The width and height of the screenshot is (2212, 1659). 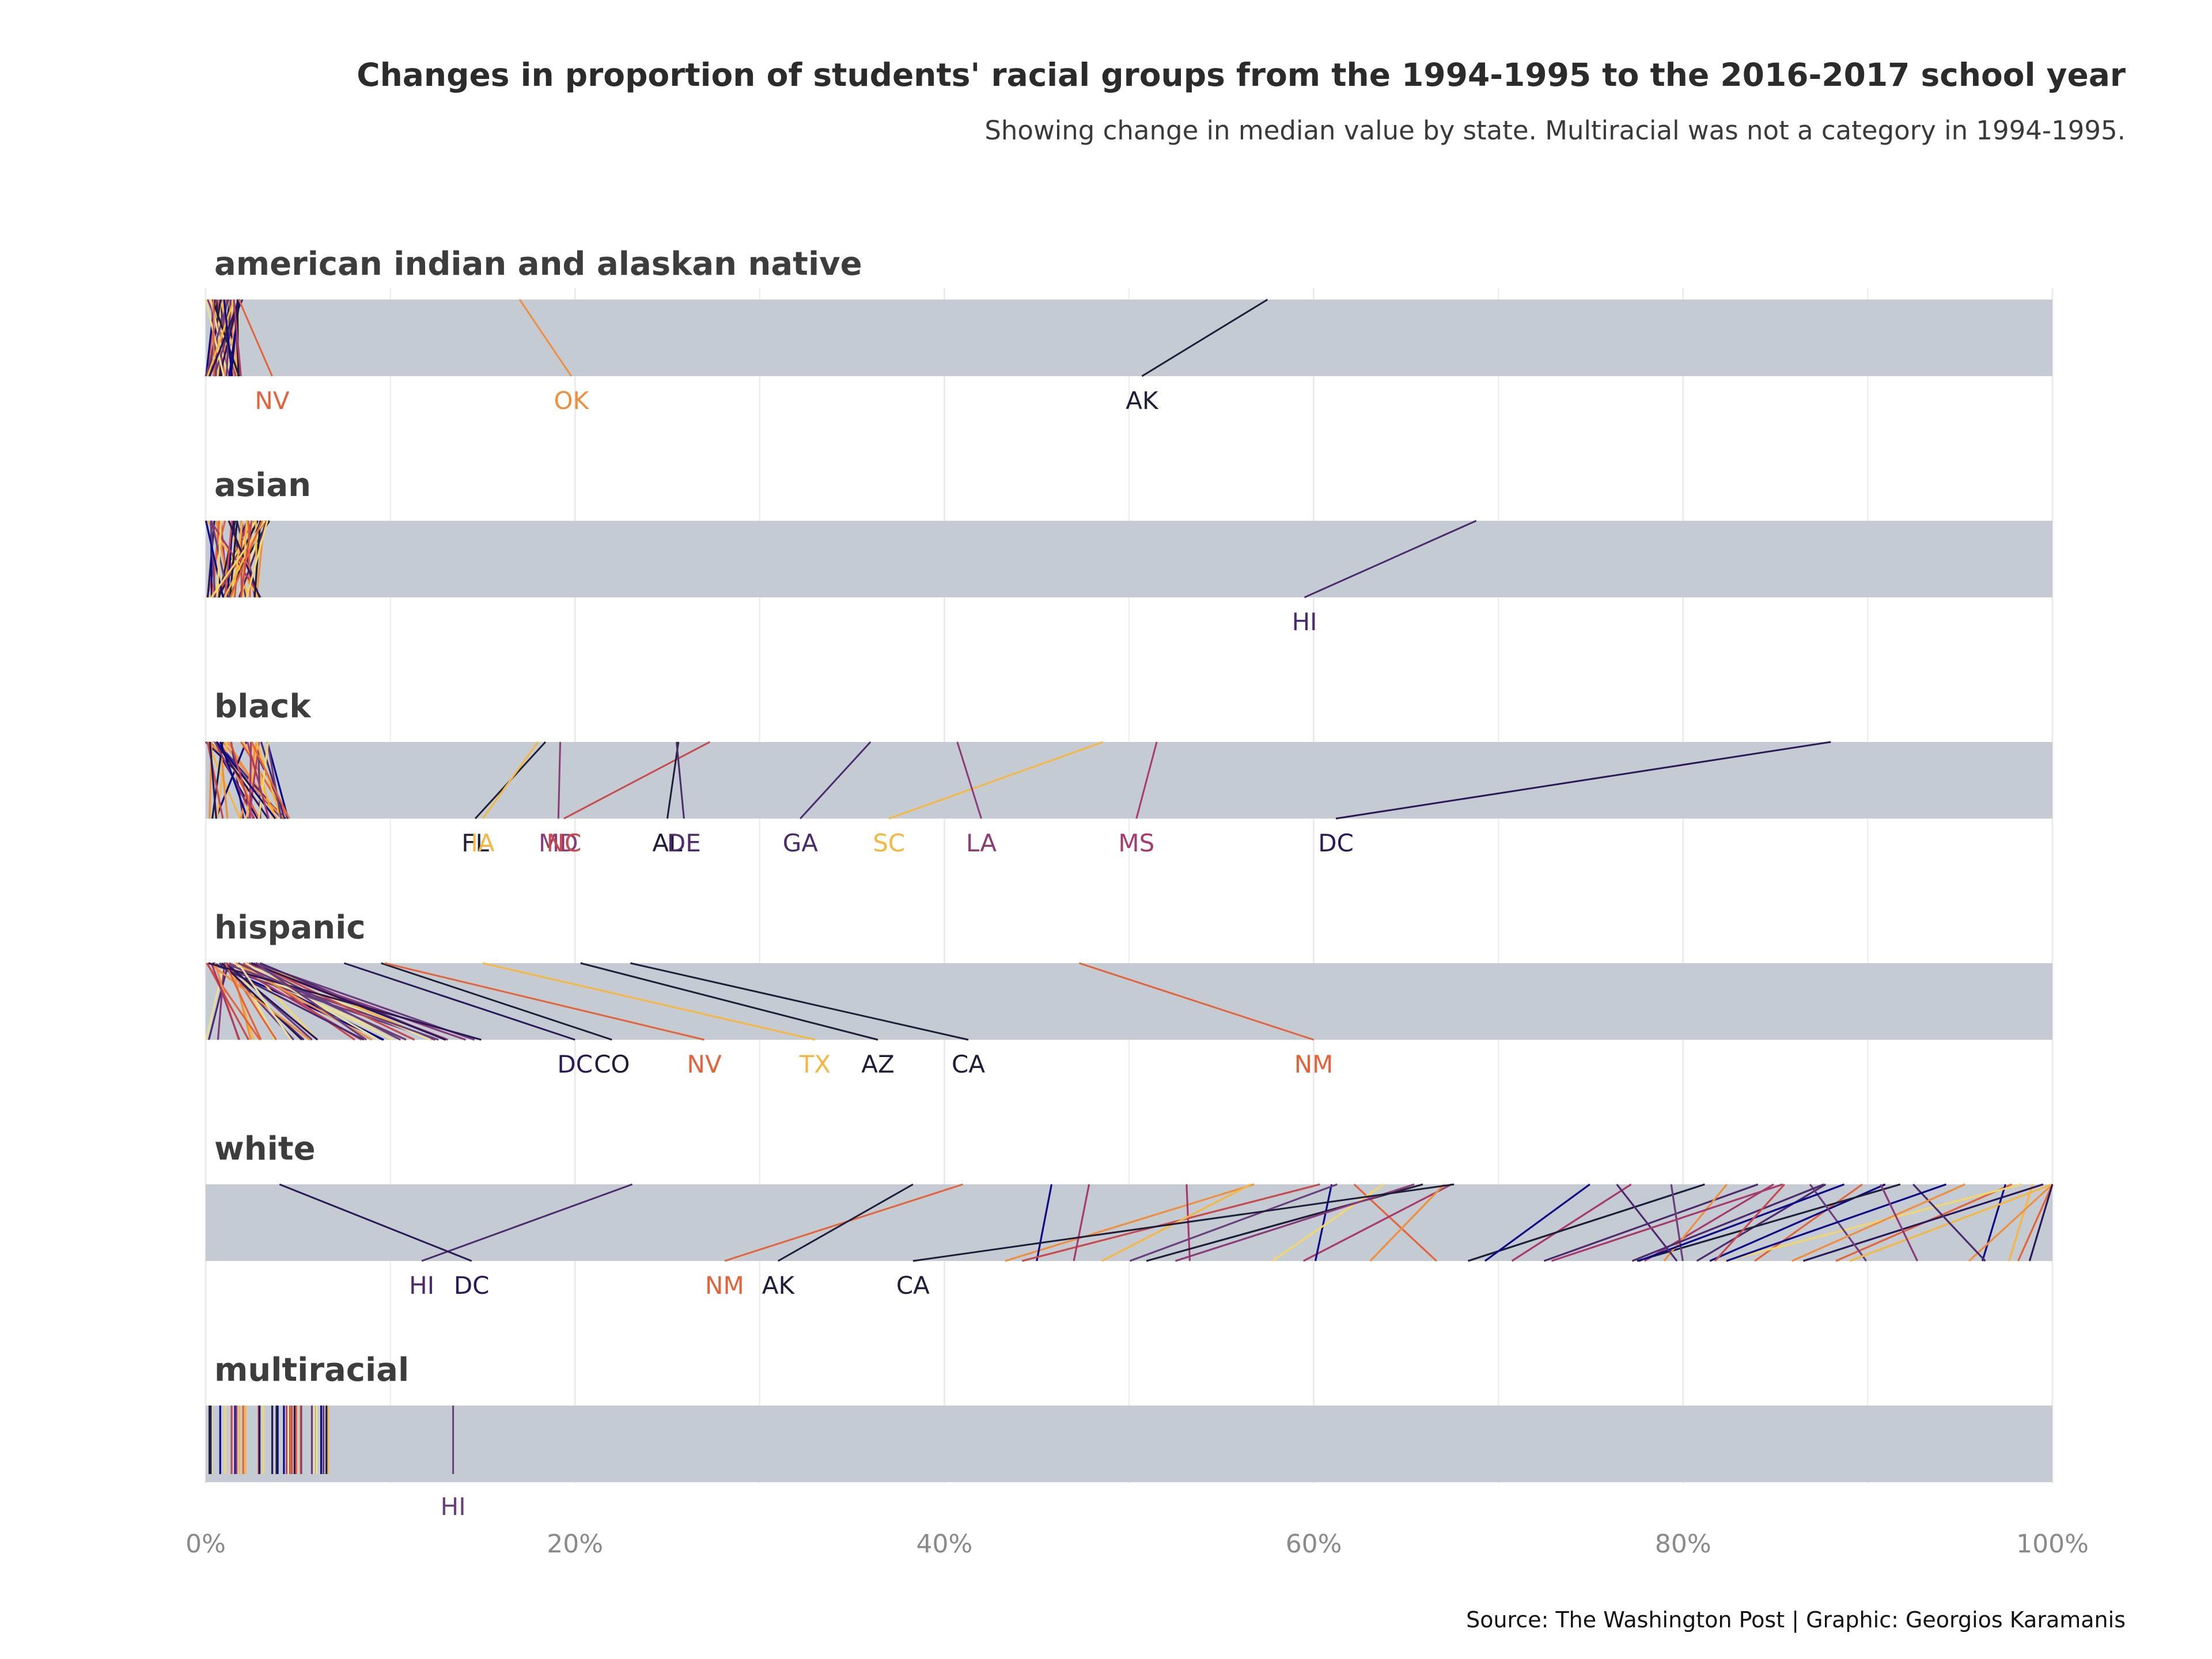 I want to click on state-label: GA, so click(x=801, y=843).